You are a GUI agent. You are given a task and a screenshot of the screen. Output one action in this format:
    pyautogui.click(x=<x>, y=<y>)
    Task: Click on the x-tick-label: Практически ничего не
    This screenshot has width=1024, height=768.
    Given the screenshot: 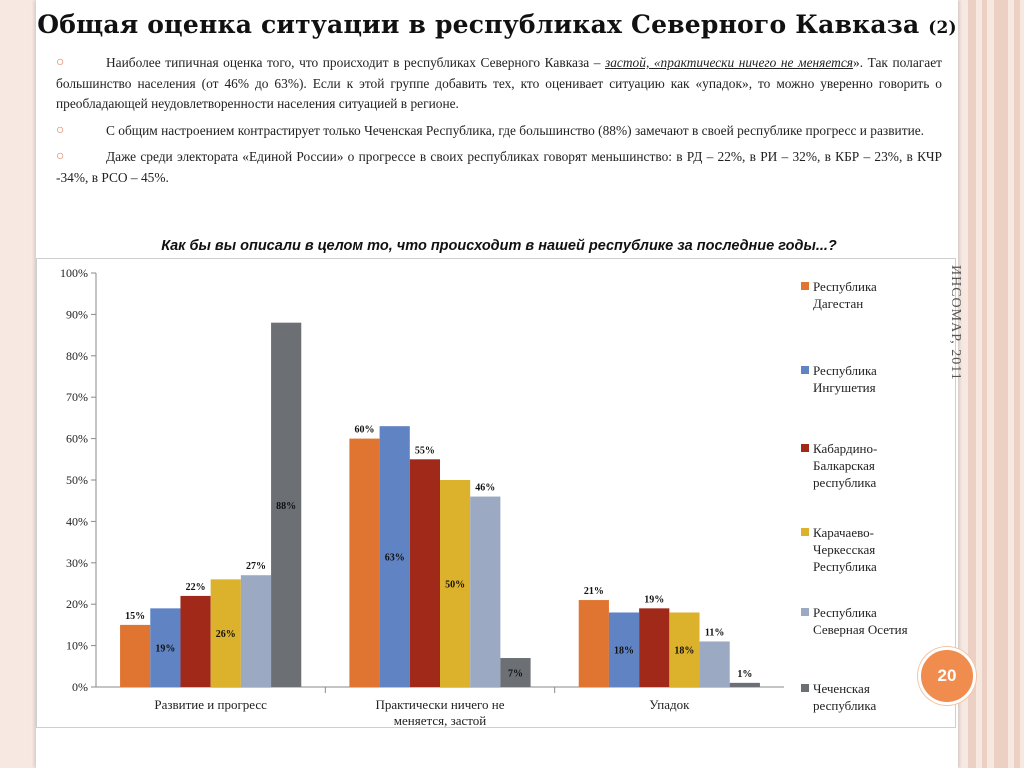 What is the action you would take?
    pyautogui.click(x=439, y=704)
    